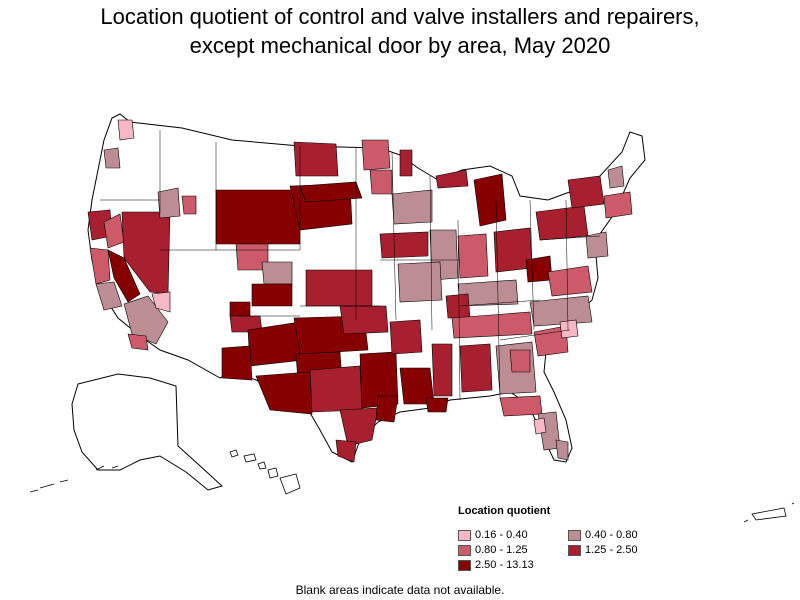  I want to click on area-fl-south, so click(562, 450).